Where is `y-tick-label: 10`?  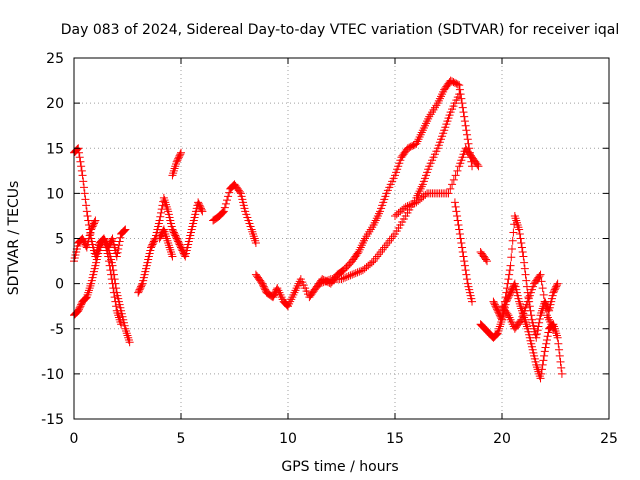
y-tick-label: 10 is located at coordinates (55, 194).